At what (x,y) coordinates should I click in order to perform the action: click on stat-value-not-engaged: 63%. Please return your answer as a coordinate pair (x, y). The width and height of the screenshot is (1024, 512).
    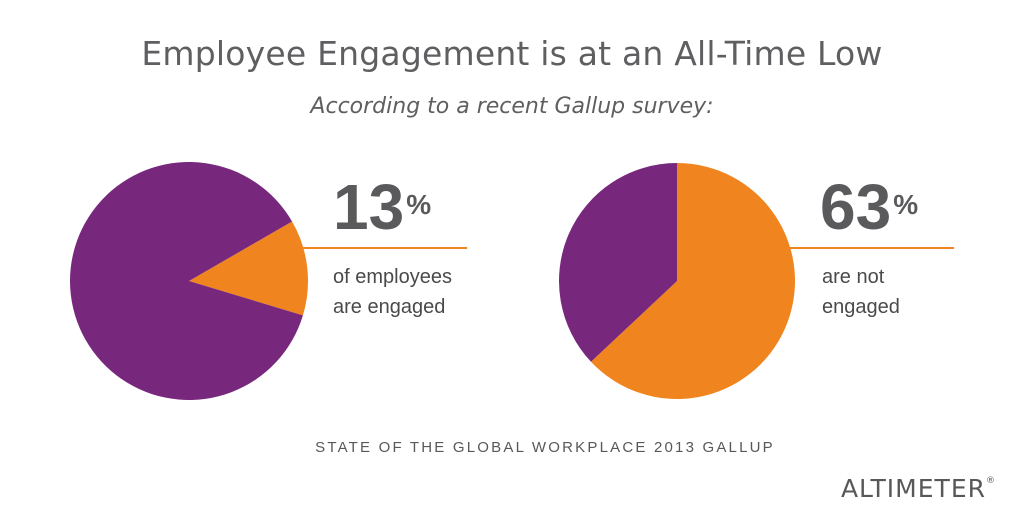
    Looking at the image, I should click on (869, 207).